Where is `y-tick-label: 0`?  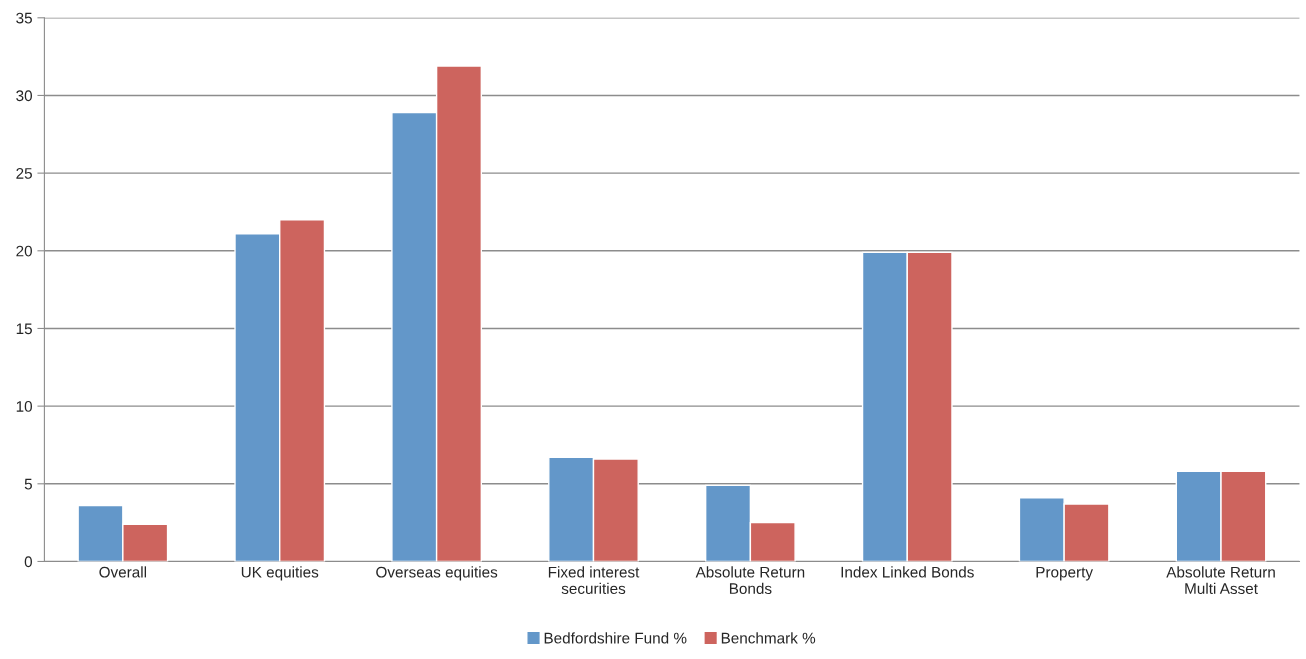
y-tick-label: 0 is located at coordinates (28, 562).